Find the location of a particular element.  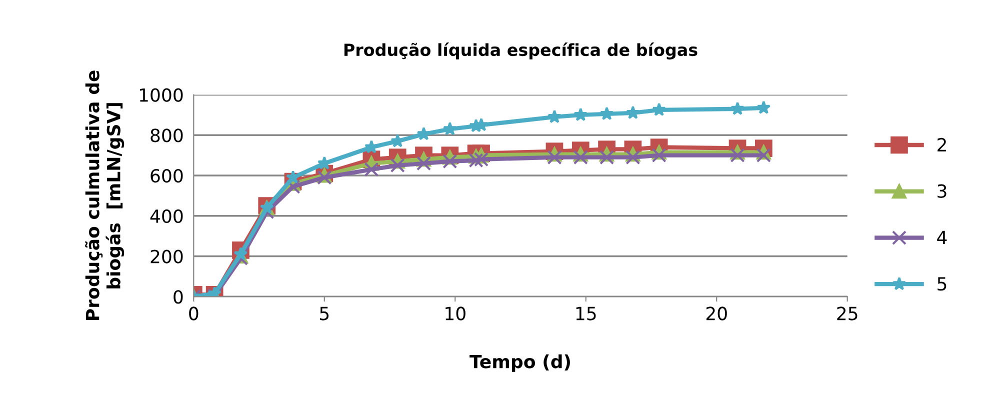

legend-label: 4 is located at coordinates (942, 237).